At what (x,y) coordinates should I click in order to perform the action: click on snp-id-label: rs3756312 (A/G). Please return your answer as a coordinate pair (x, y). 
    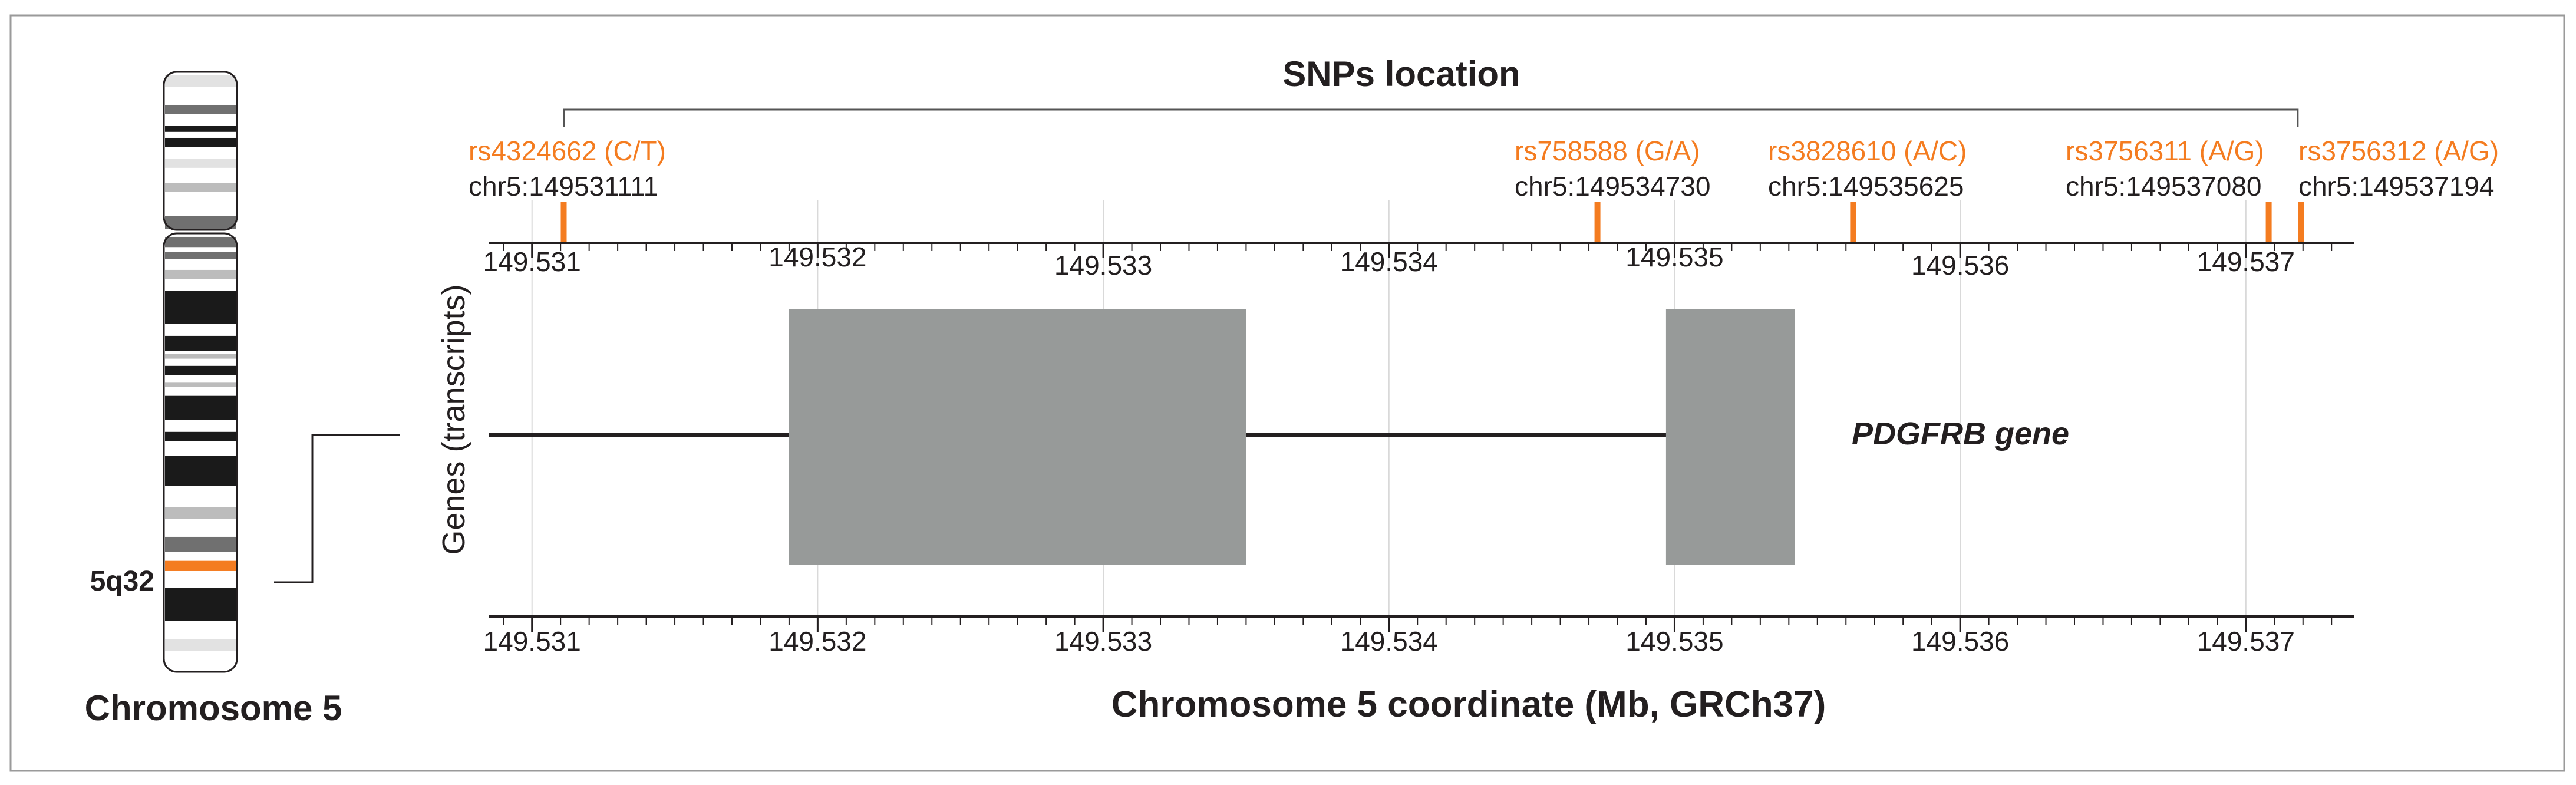
    Looking at the image, I should click on (2399, 151).